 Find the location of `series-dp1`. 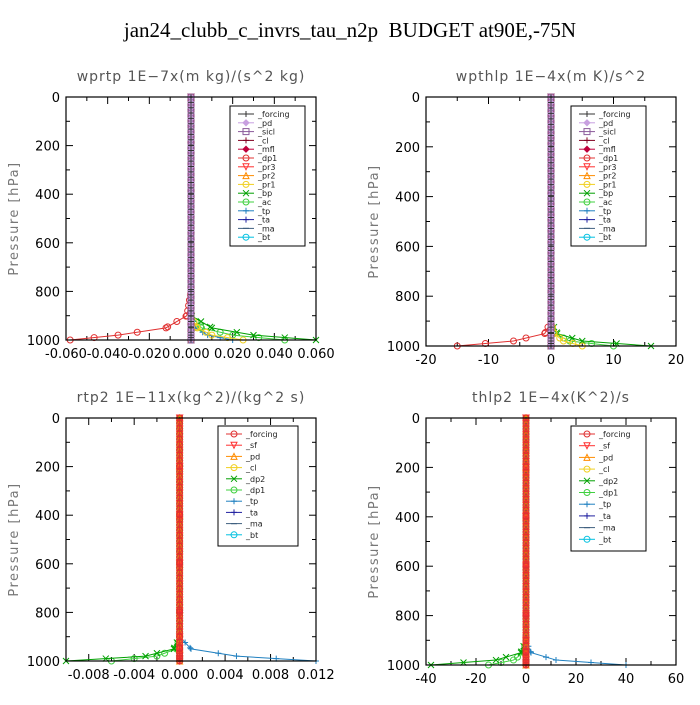

series-dp1 is located at coordinates (145, 539).